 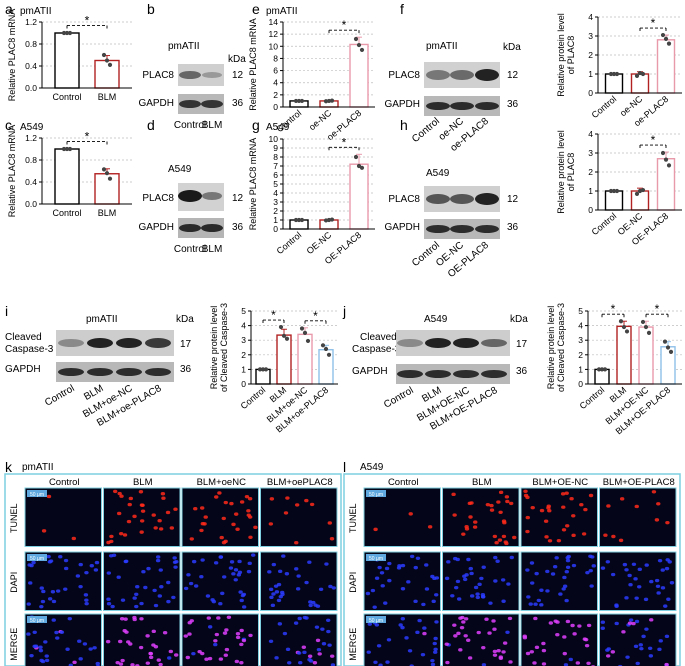 What do you see at coordinates (438, 343) in the screenshot?
I see `blot-j-band` at bounding box center [438, 343].